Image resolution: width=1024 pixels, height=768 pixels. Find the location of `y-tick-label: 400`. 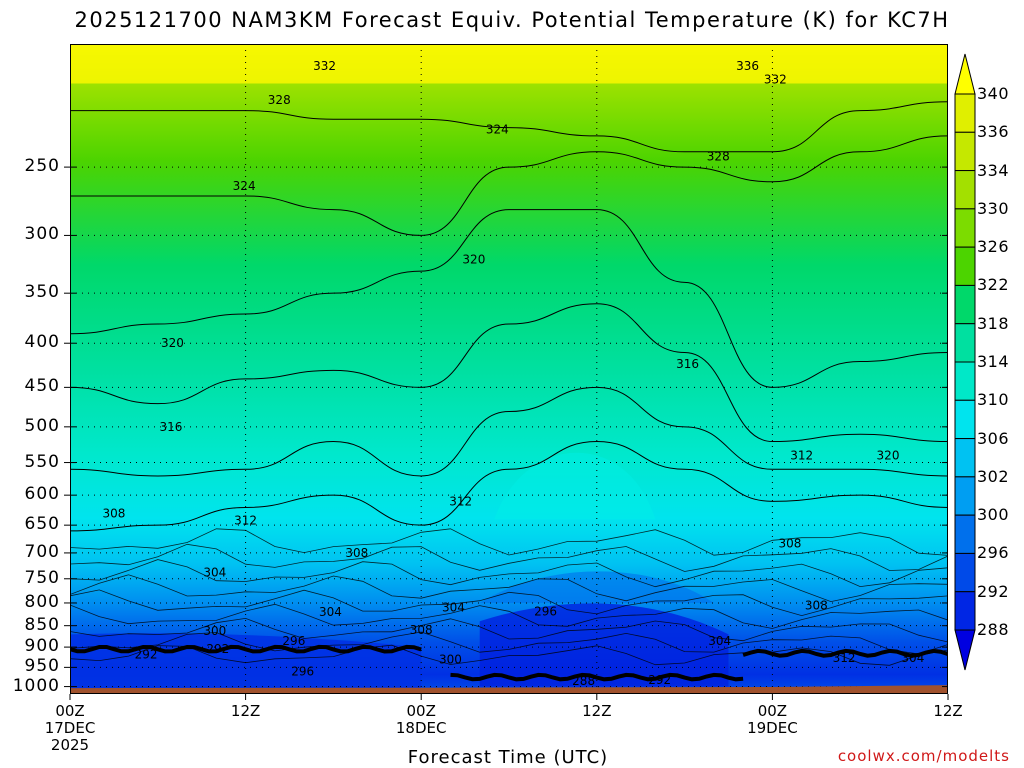

y-tick-label: 400 is located at coordinates (42, 342).